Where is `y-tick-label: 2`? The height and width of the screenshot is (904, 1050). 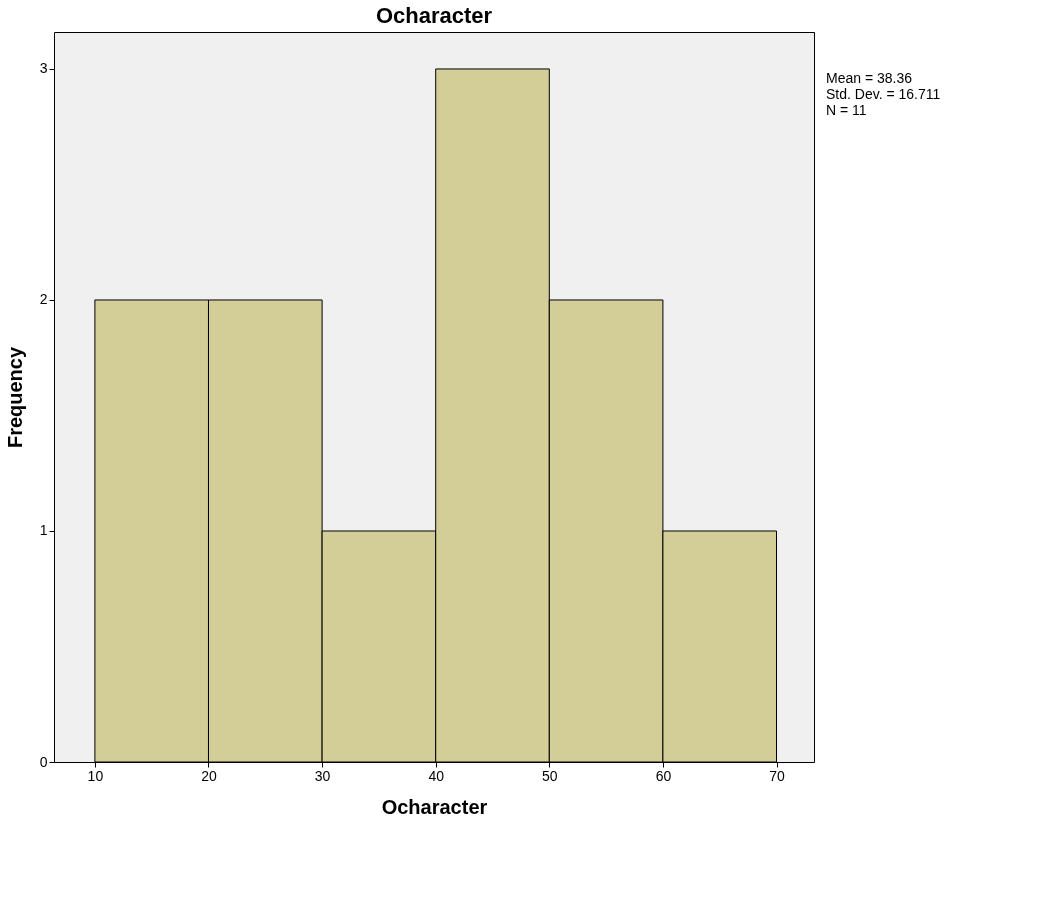 y-tick-label: 2 is located at coordinates (43, 299).